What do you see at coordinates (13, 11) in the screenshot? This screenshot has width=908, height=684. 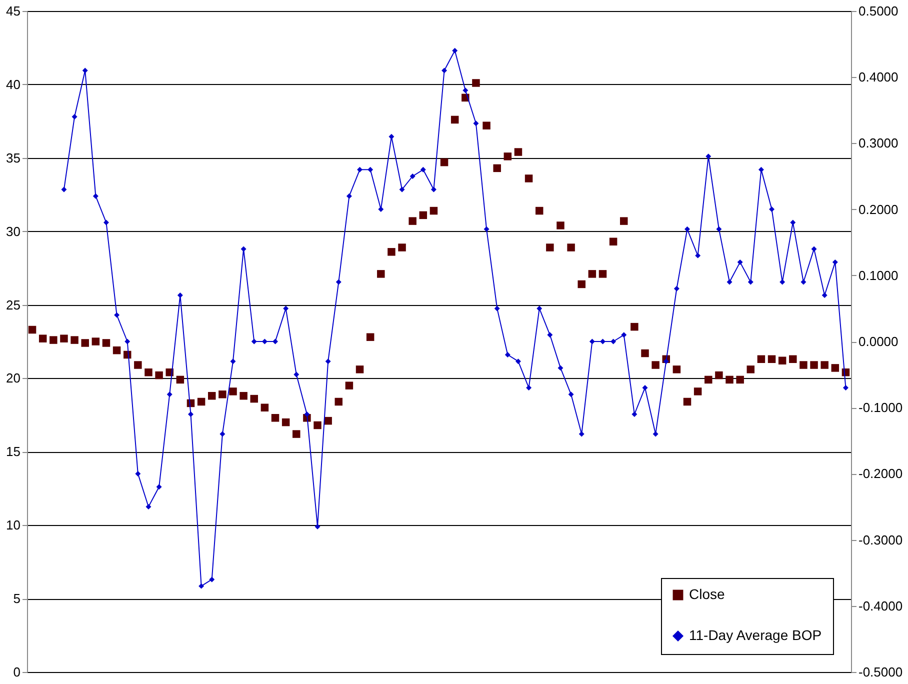 I see `y-tick-label: 45` at bounding box center [13, 11].